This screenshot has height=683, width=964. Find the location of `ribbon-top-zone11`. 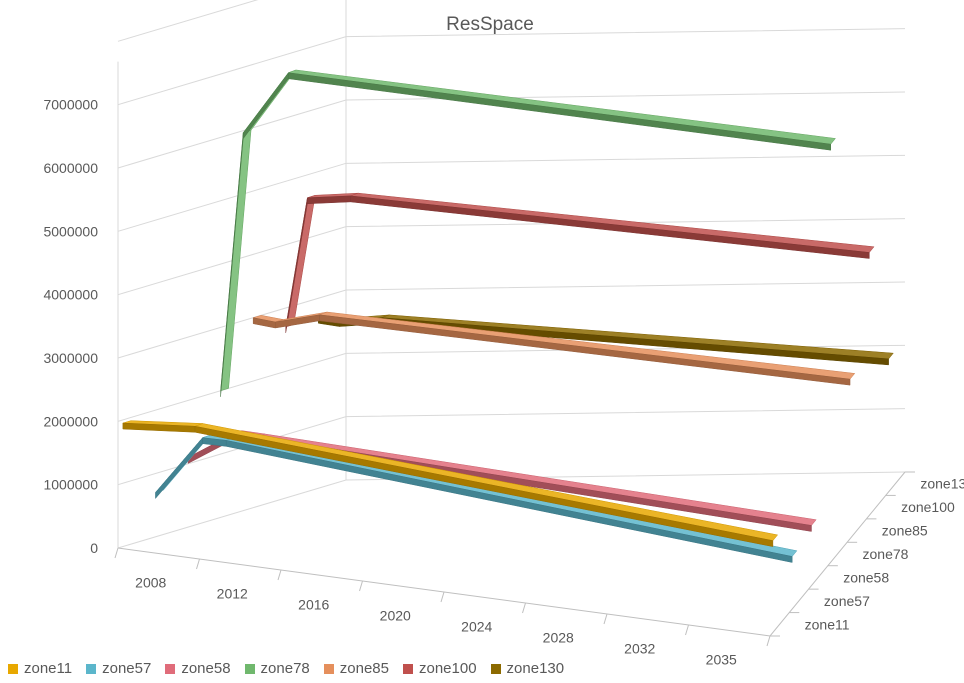

ribbon-top-zone11 is located at coordinates (486, 482).